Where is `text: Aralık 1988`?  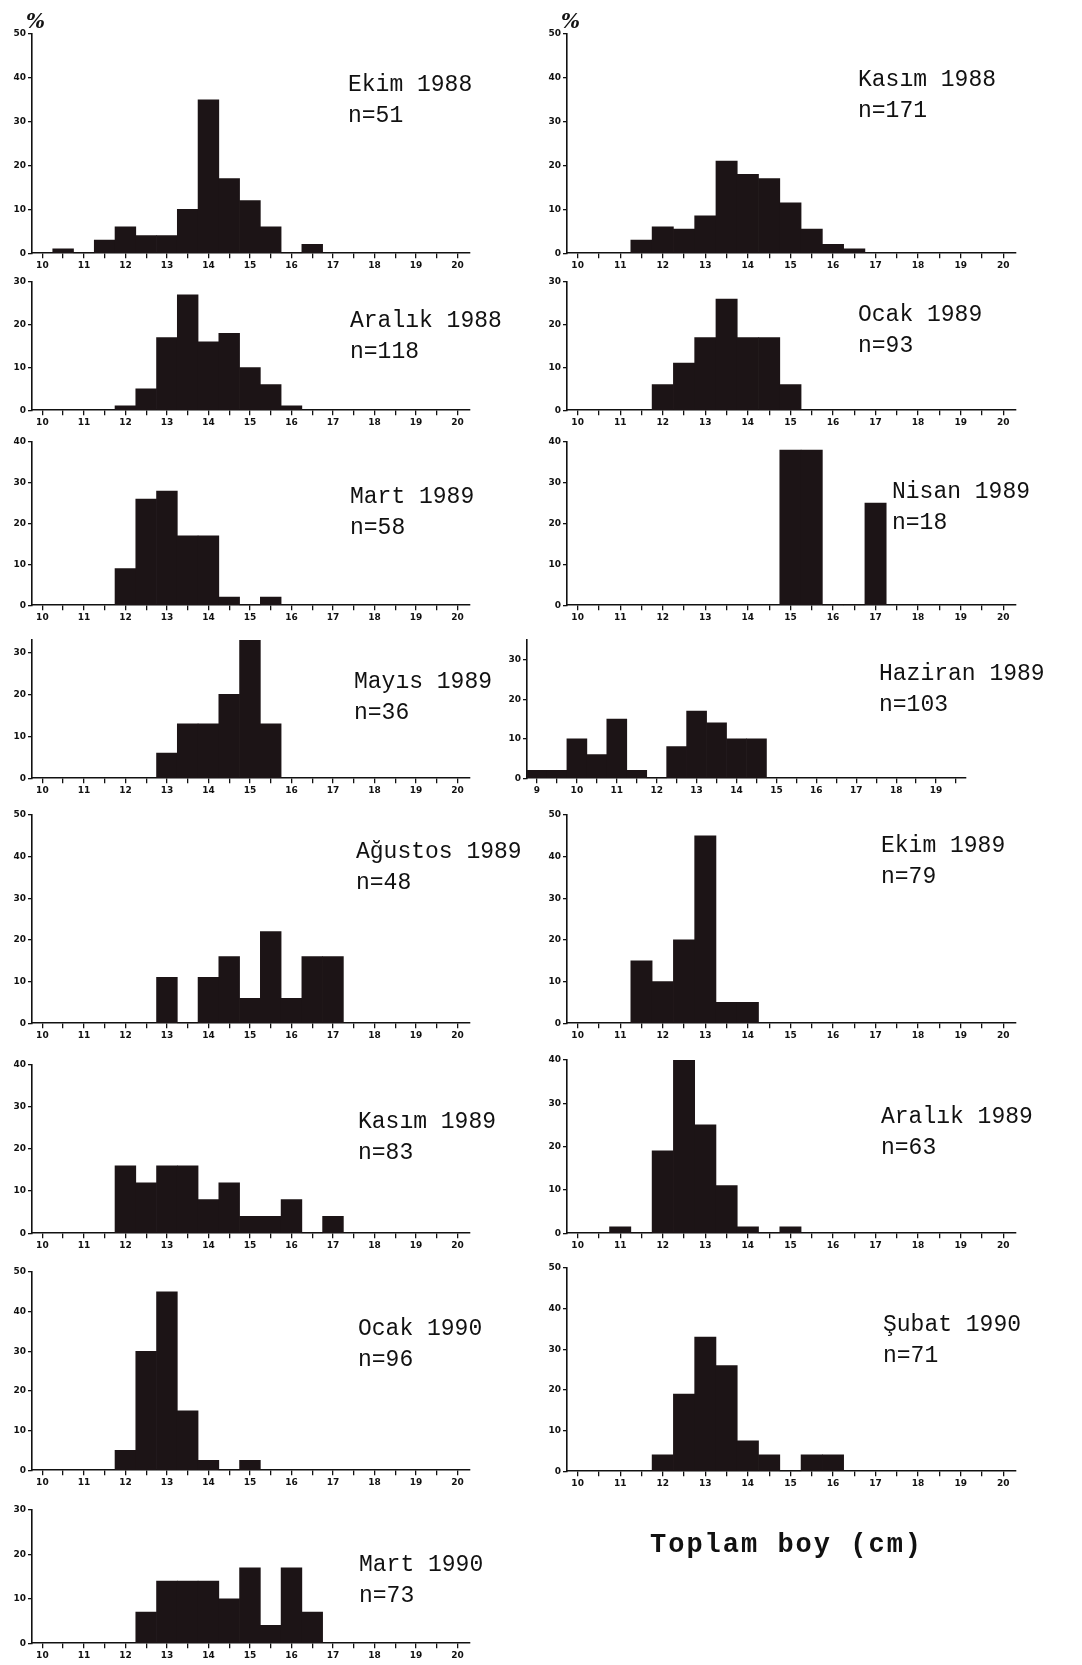
text: Aralık 1988 is located at coordinates (426, 321).